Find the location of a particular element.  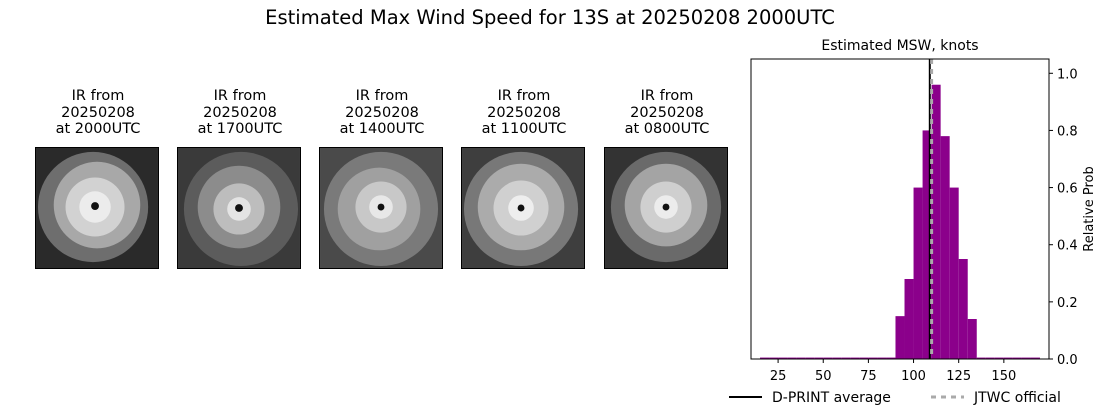

y-tick-label: 0.6 is located at coordinates (1067, 189).